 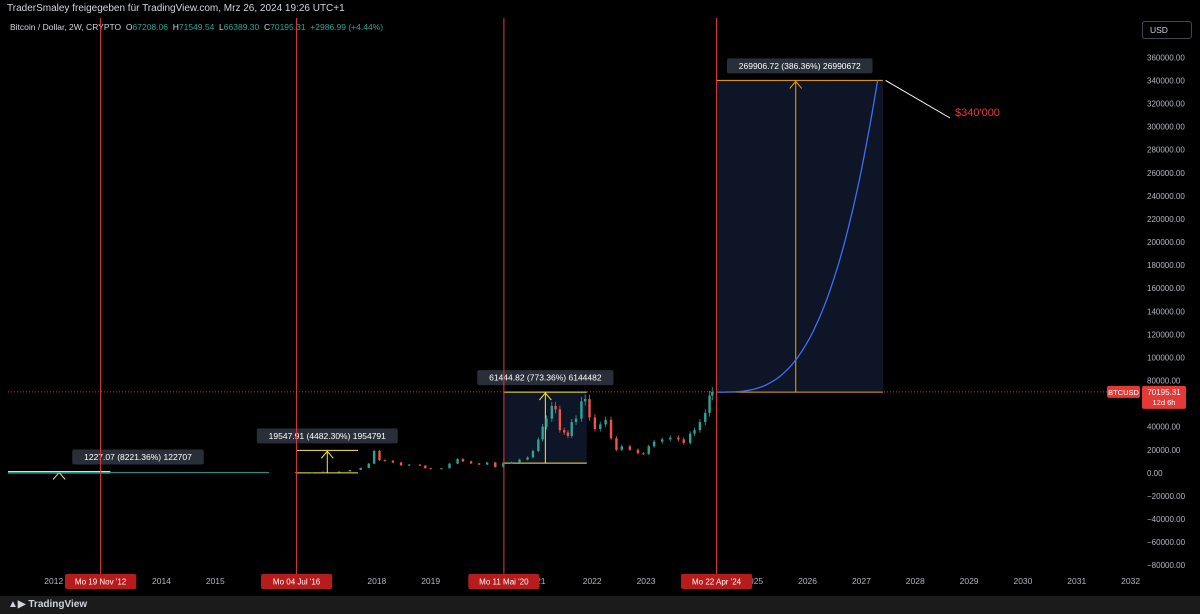 I want to click on x-tick-label: 2018, so click(x=376, y=581).